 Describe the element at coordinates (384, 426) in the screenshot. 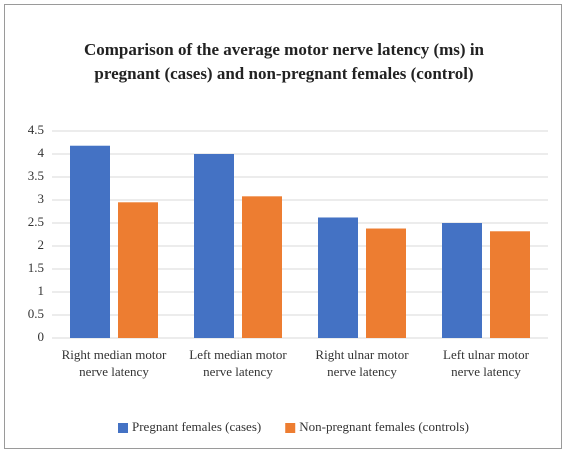

I see `legend-label: Non-pregnant females (controls)` at that location.